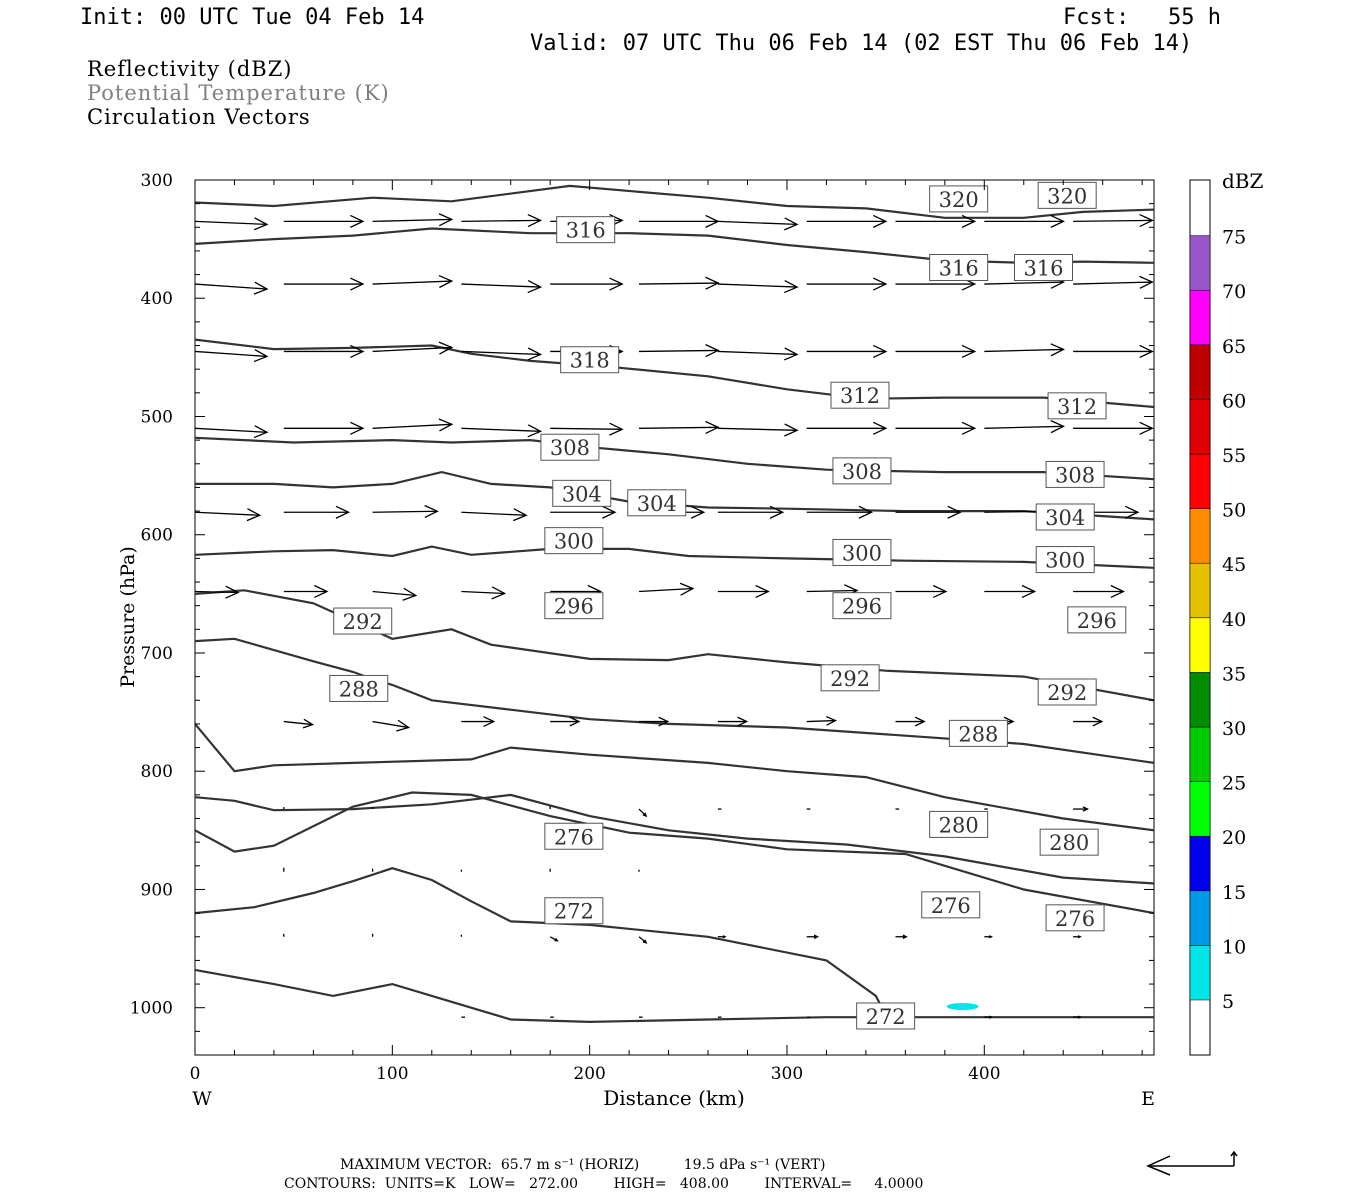  I want to click on colorbar-label: 75, so click(1234, 238).